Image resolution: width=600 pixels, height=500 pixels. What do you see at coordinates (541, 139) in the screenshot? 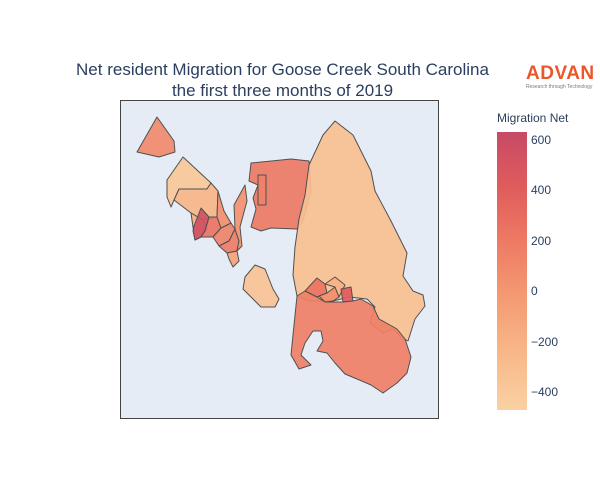
I see `colorbar-tick-label: 600` at bounding box center [541, 139].